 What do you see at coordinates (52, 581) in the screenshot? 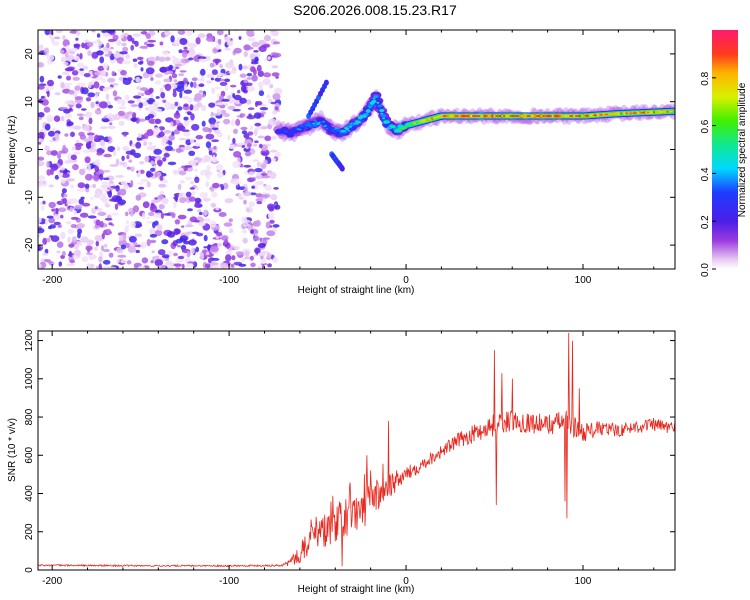
I see `snr-xtick-label: -200` at bounding box center [52, 581].